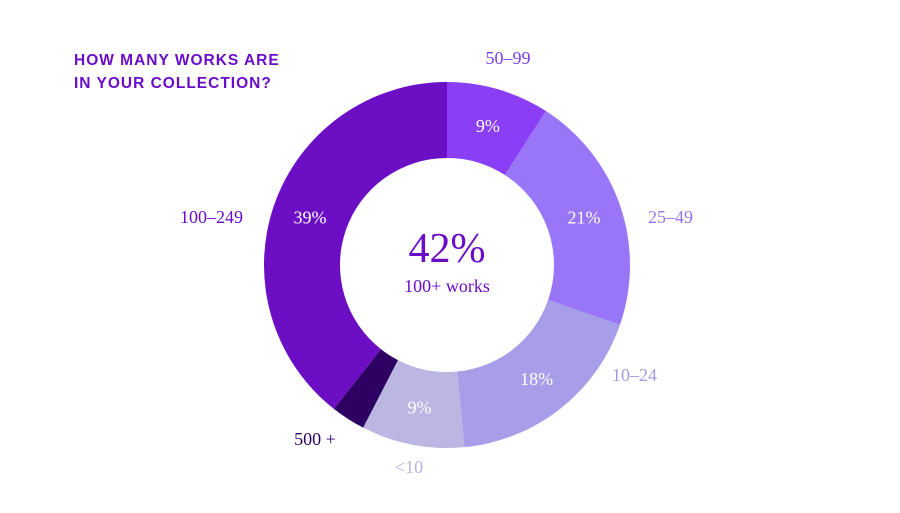 The image size is (900, 513). Describe the element at coordinates (315, 439) in the screenshot. I see `category-label-4: 500 +` at that location.